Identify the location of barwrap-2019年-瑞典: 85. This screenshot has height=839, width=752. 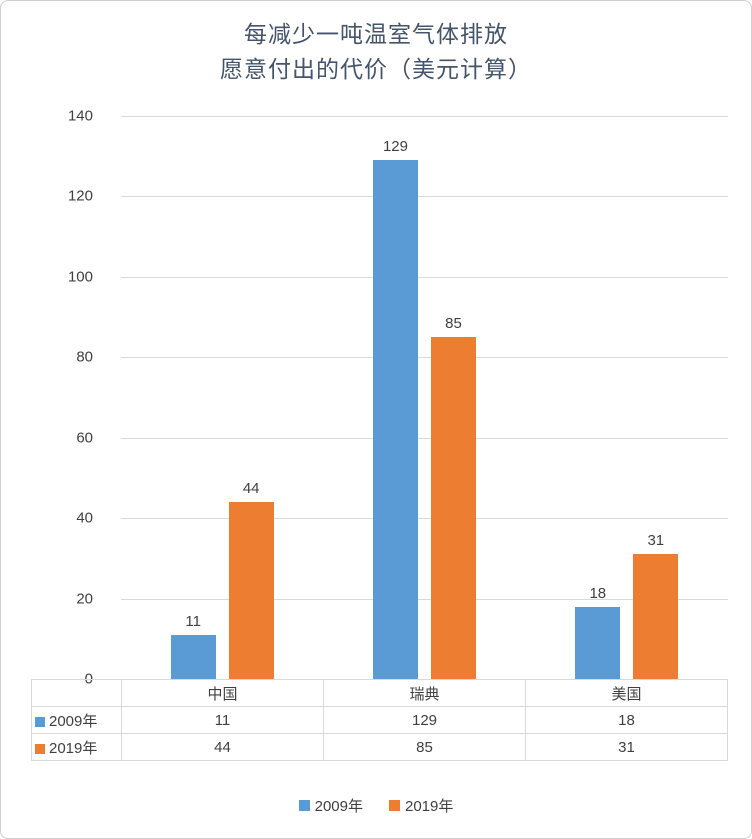
(453, 397).